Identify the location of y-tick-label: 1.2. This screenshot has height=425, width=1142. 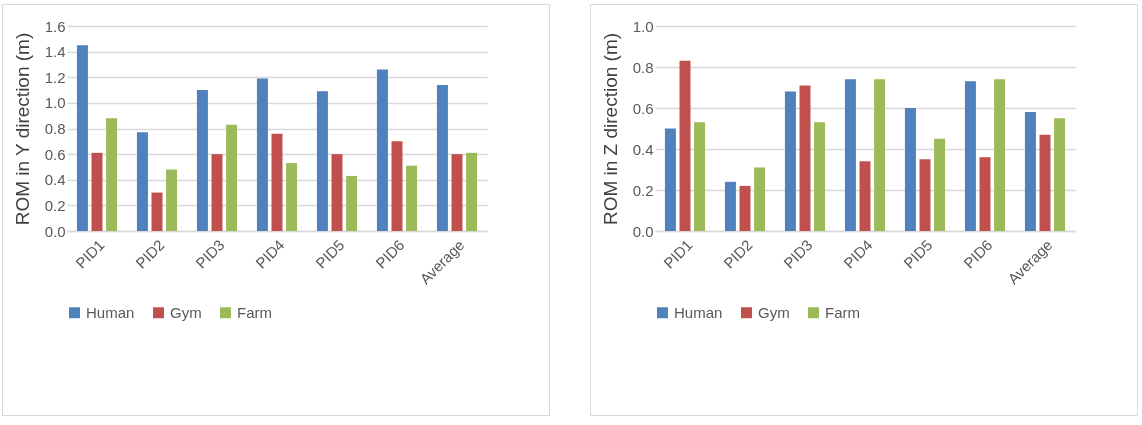
(55, 77).